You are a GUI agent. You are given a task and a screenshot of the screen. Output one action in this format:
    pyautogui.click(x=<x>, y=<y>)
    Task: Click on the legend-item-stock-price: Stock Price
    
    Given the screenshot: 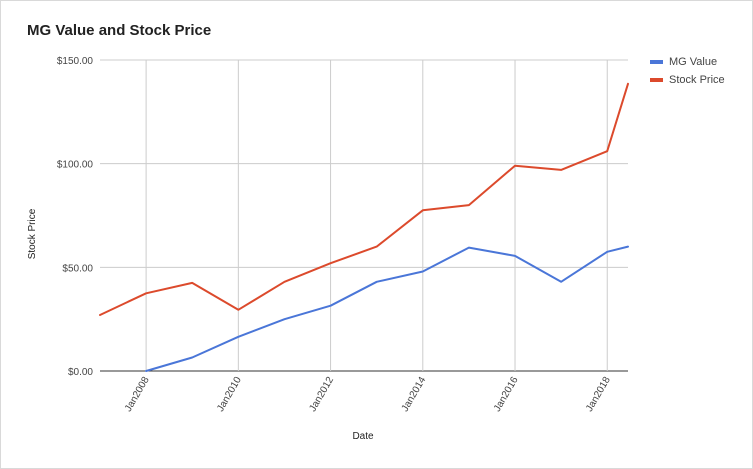 What is the action you would take?
    pyautogui.click(x=687, y=80)
    